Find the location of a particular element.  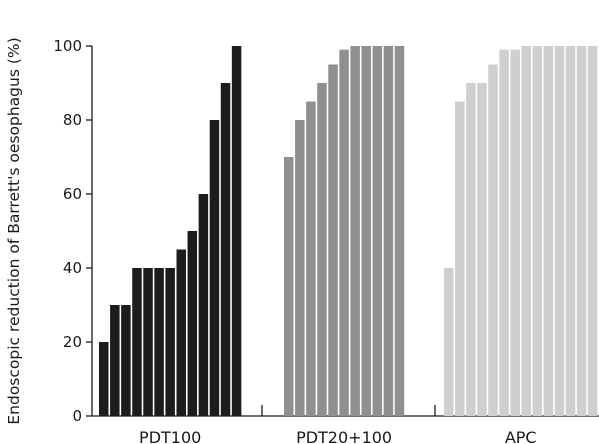

group-label: APC is located at coordinates (521, 436).